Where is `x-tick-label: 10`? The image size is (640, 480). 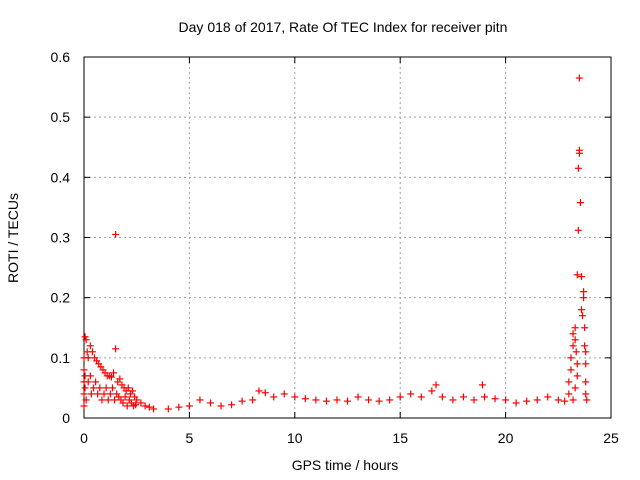
x-tick-label: 10 is located at coordinates (295, 438).